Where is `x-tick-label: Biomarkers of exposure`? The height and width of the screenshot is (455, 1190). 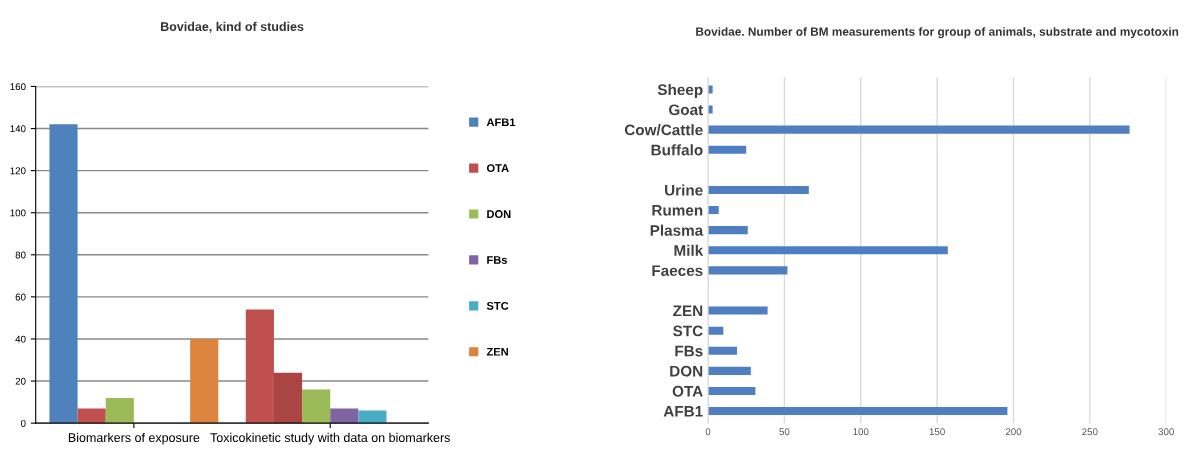
x-tick-label: Biomarkers of exposure is located at coordinates (134, 438).